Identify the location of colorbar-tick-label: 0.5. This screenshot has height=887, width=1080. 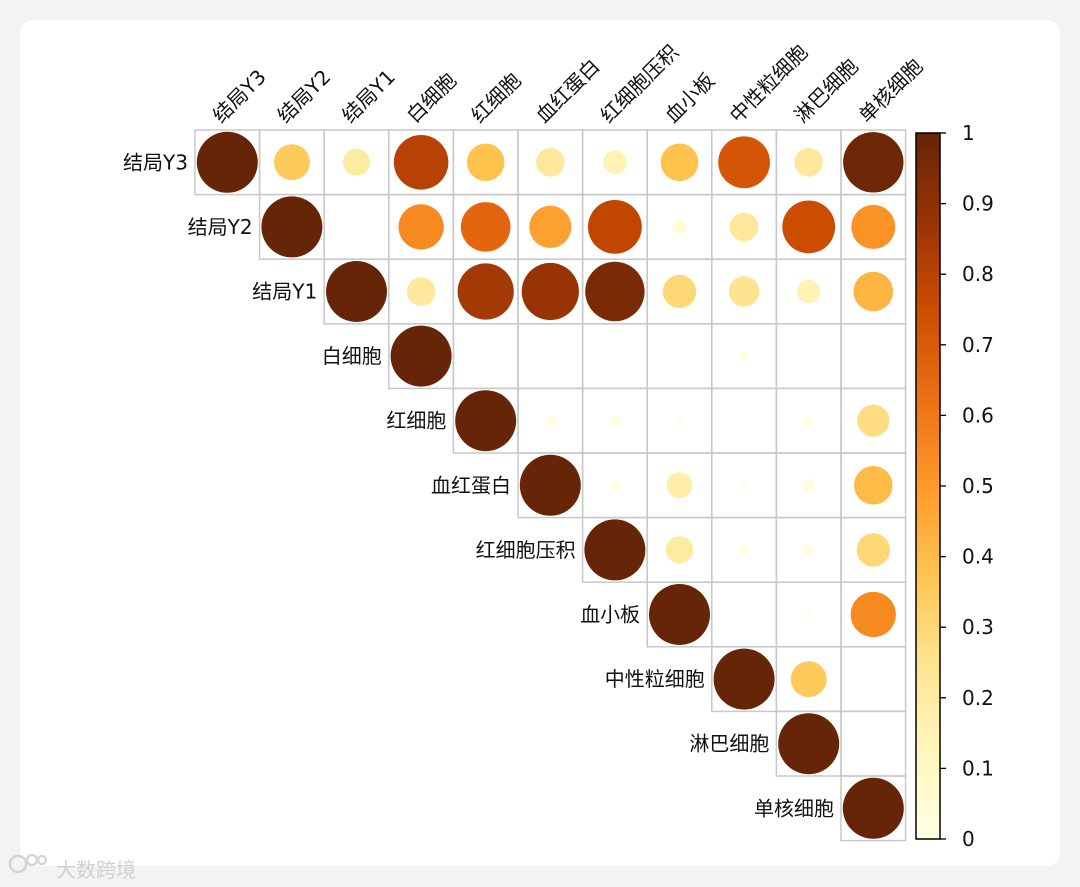
(978, 486).